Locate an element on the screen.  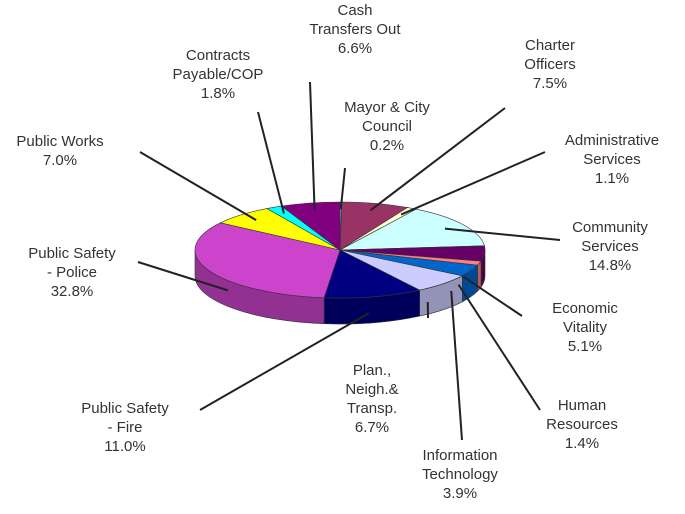
pie-tops is located at coordinates (340, 250).